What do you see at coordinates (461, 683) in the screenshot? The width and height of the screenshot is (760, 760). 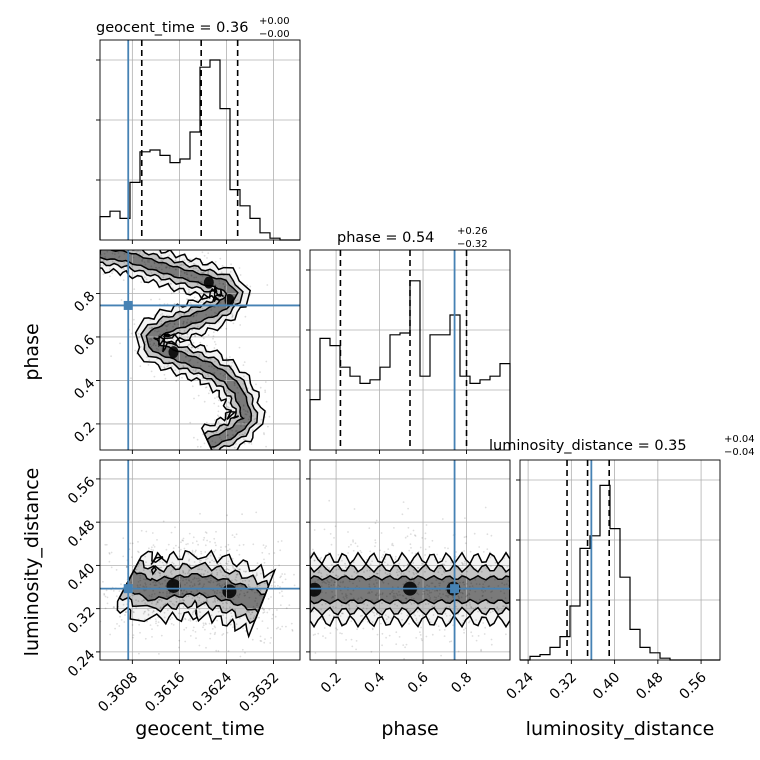 I see `xtick-label-phase-3: 0.8` at bounding box center [461, 683].